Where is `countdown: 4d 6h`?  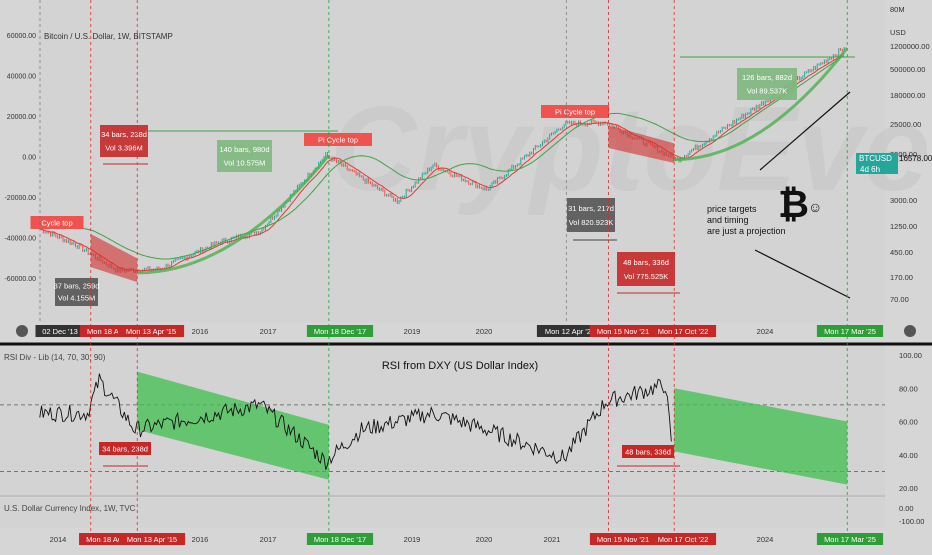
countdown: 4d 6h is located at coordinates (870, 169).